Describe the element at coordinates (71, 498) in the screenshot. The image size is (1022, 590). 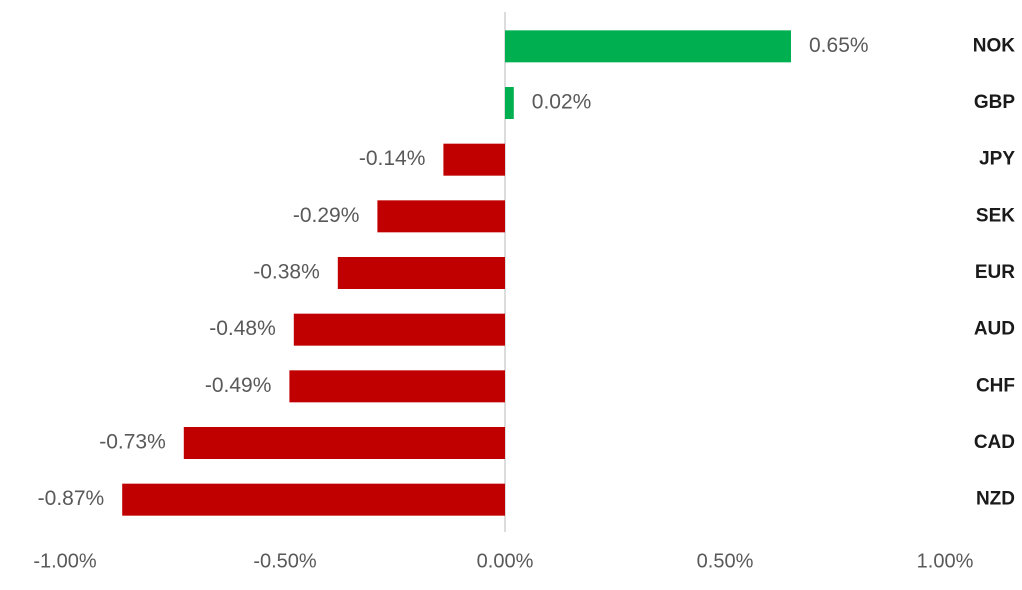
I see `value-label: -0.87%` at that location.